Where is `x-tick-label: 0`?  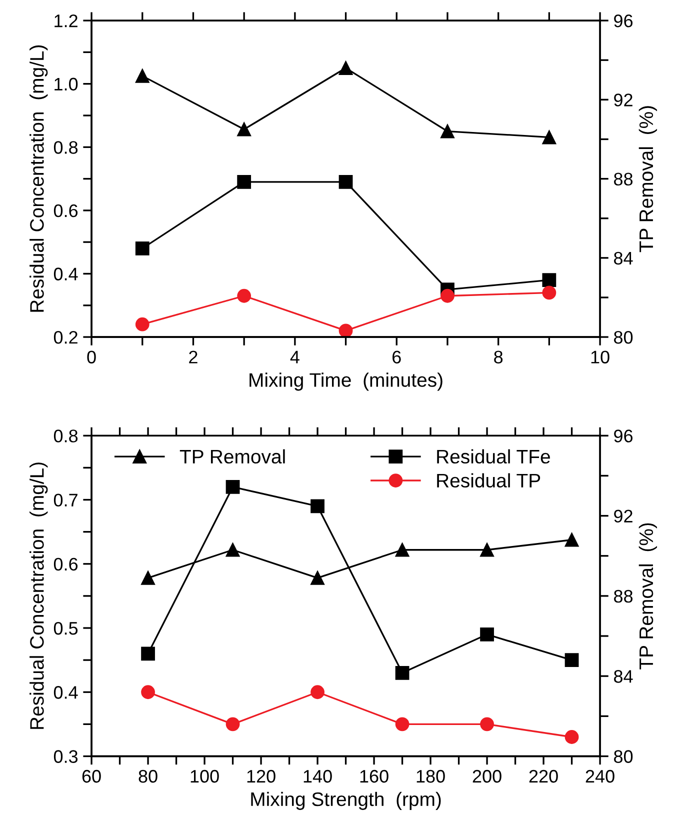 x-tick-label: 0 is located at coordinates (91, 357).